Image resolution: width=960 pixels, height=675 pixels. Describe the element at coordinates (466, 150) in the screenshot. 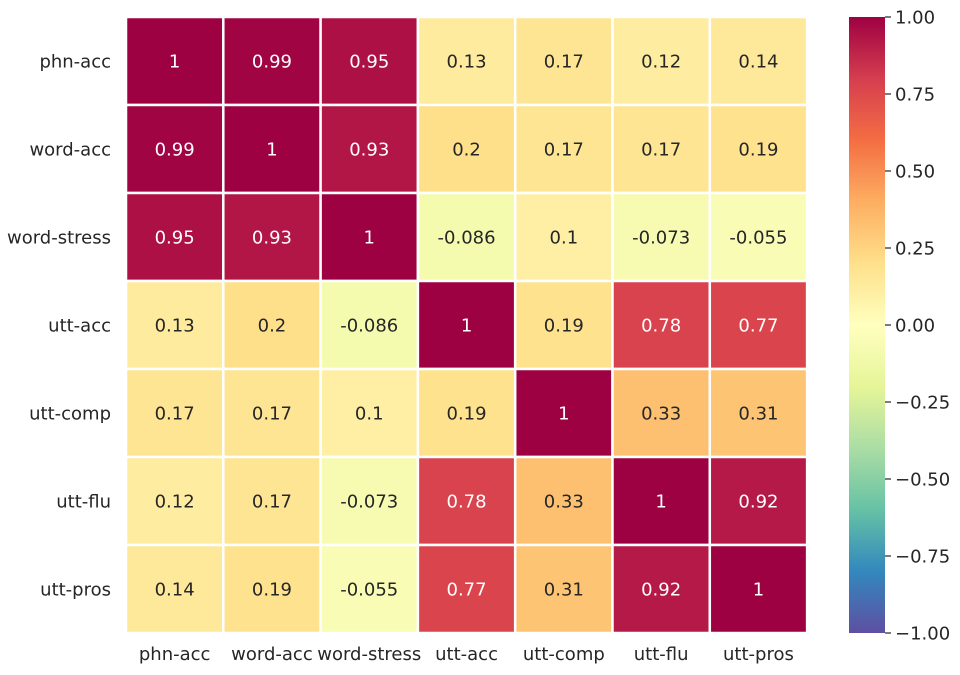

I see `cell-value-label: 0.2` at that location.